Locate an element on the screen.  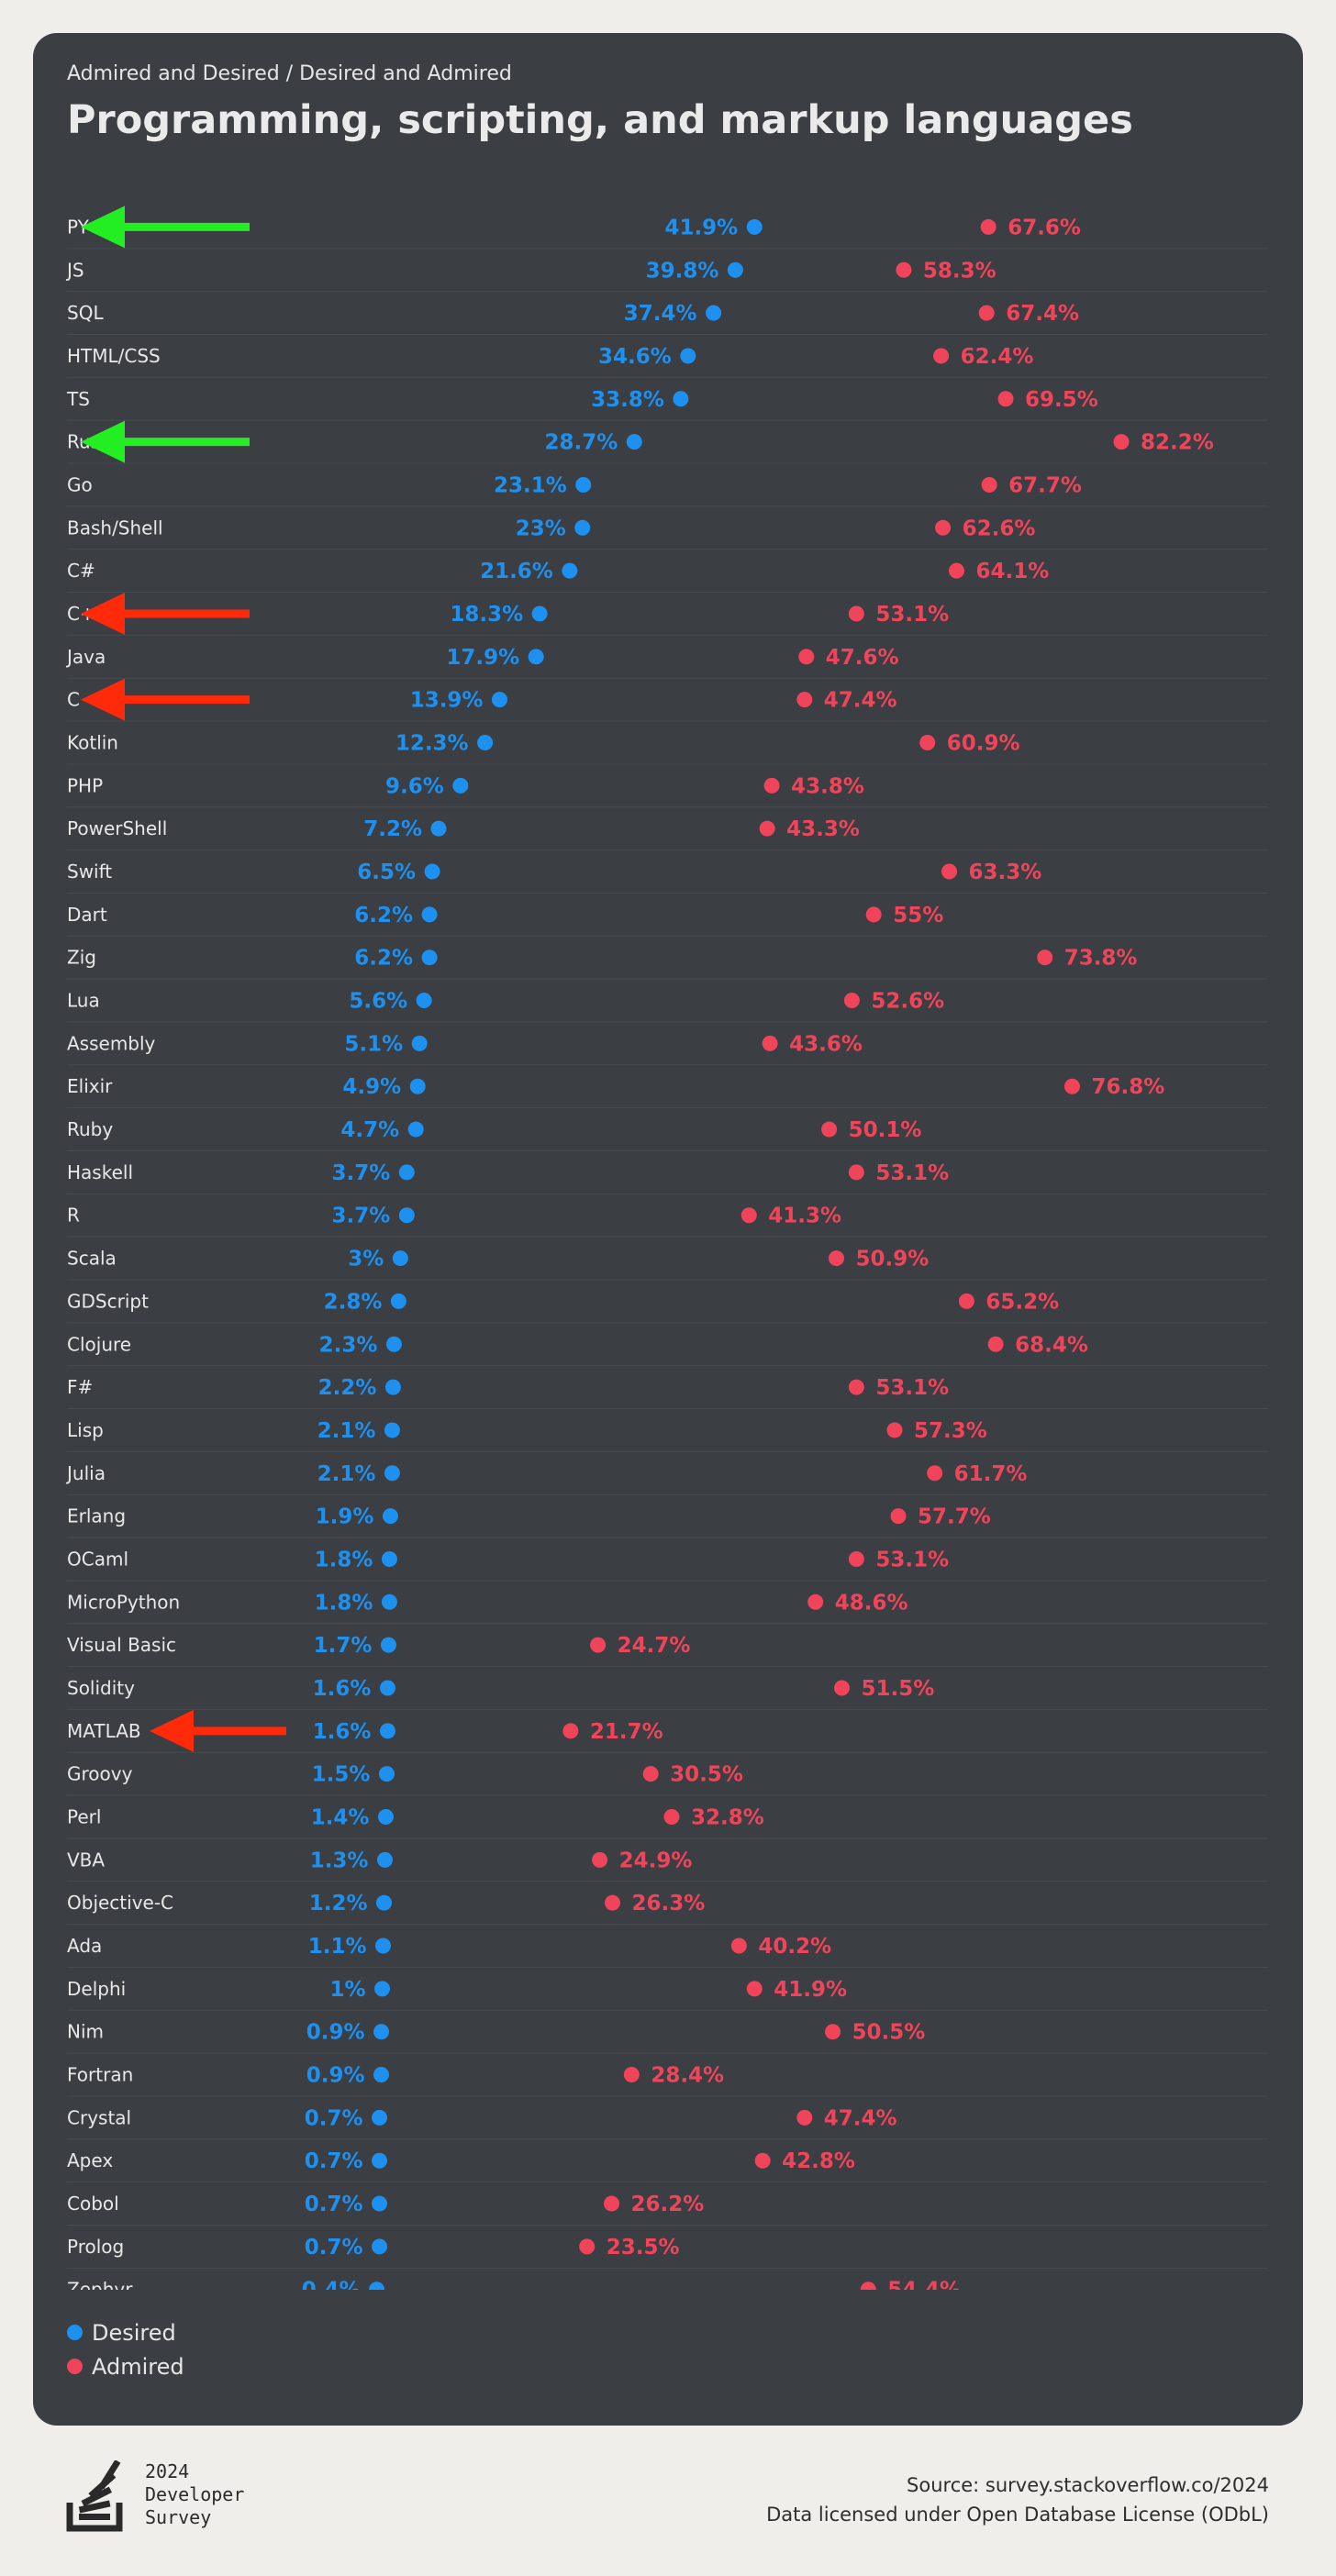
admired-value-label: 64.1% is located at coordinates (1012, 571).